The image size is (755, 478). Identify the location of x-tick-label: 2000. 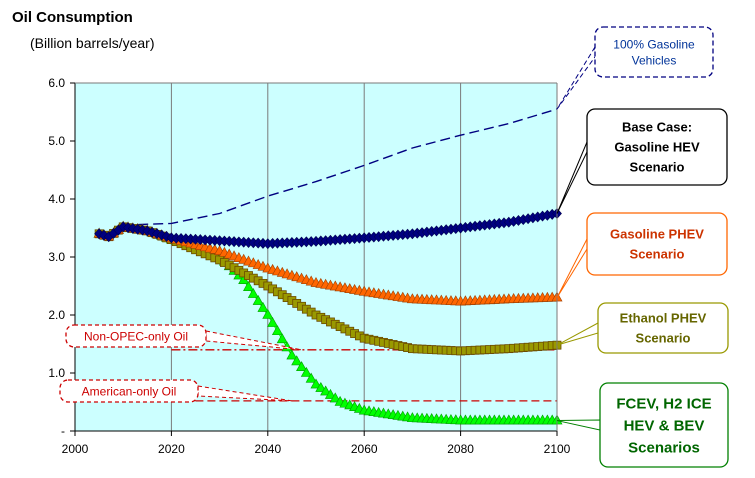
(75, 449).